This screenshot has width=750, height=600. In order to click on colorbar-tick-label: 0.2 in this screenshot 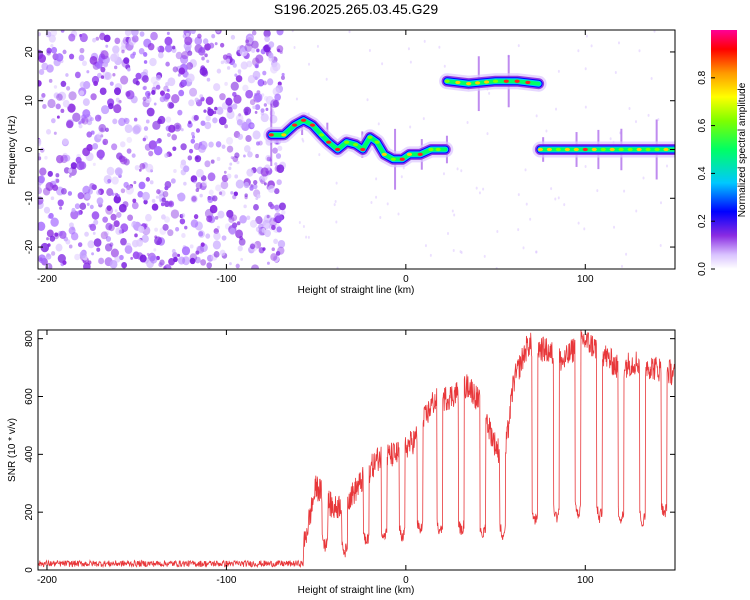, I will do `click(702, 221)`.